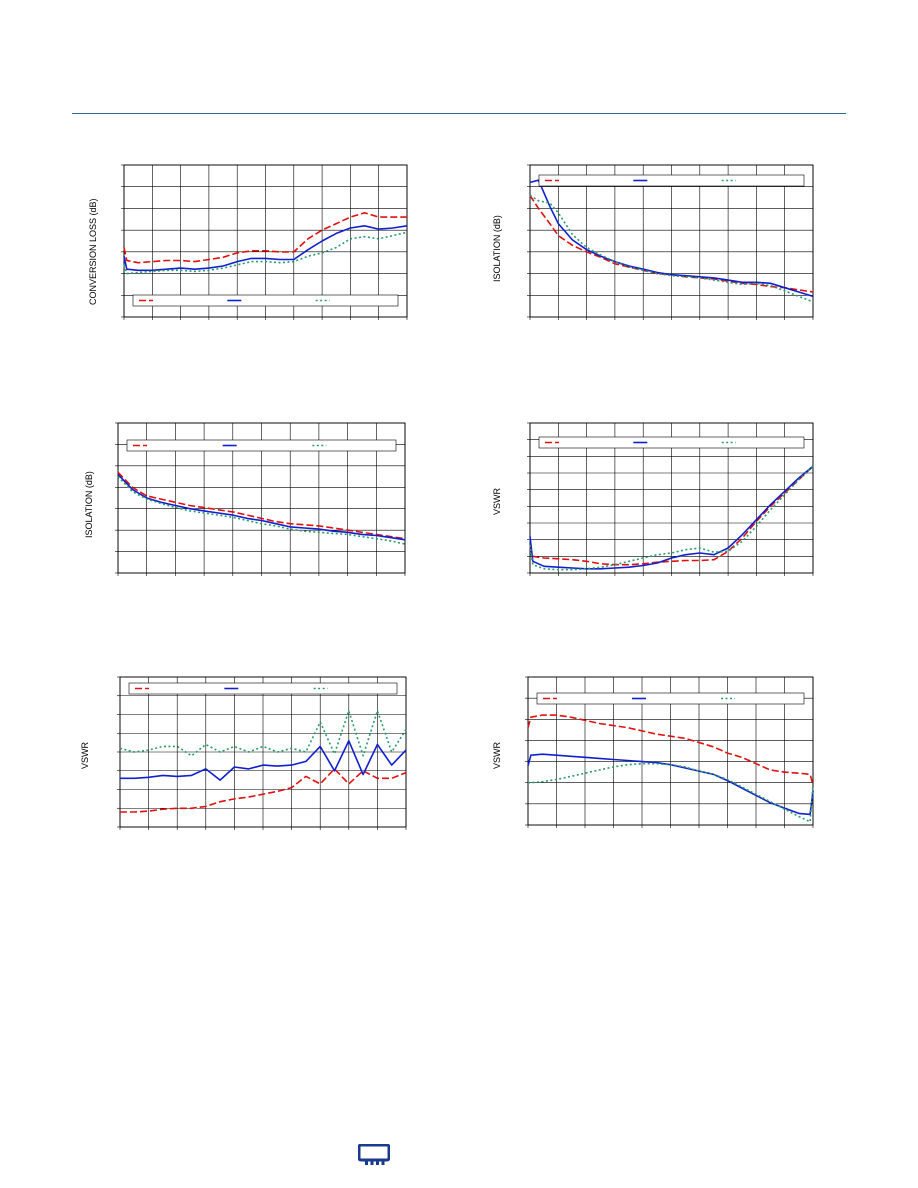 The image size is (918, 1188). What do you see at coordinates (374, 1154) in the screenshot?
I see `chip-logo-icon` at bounding box center [374, 1154].